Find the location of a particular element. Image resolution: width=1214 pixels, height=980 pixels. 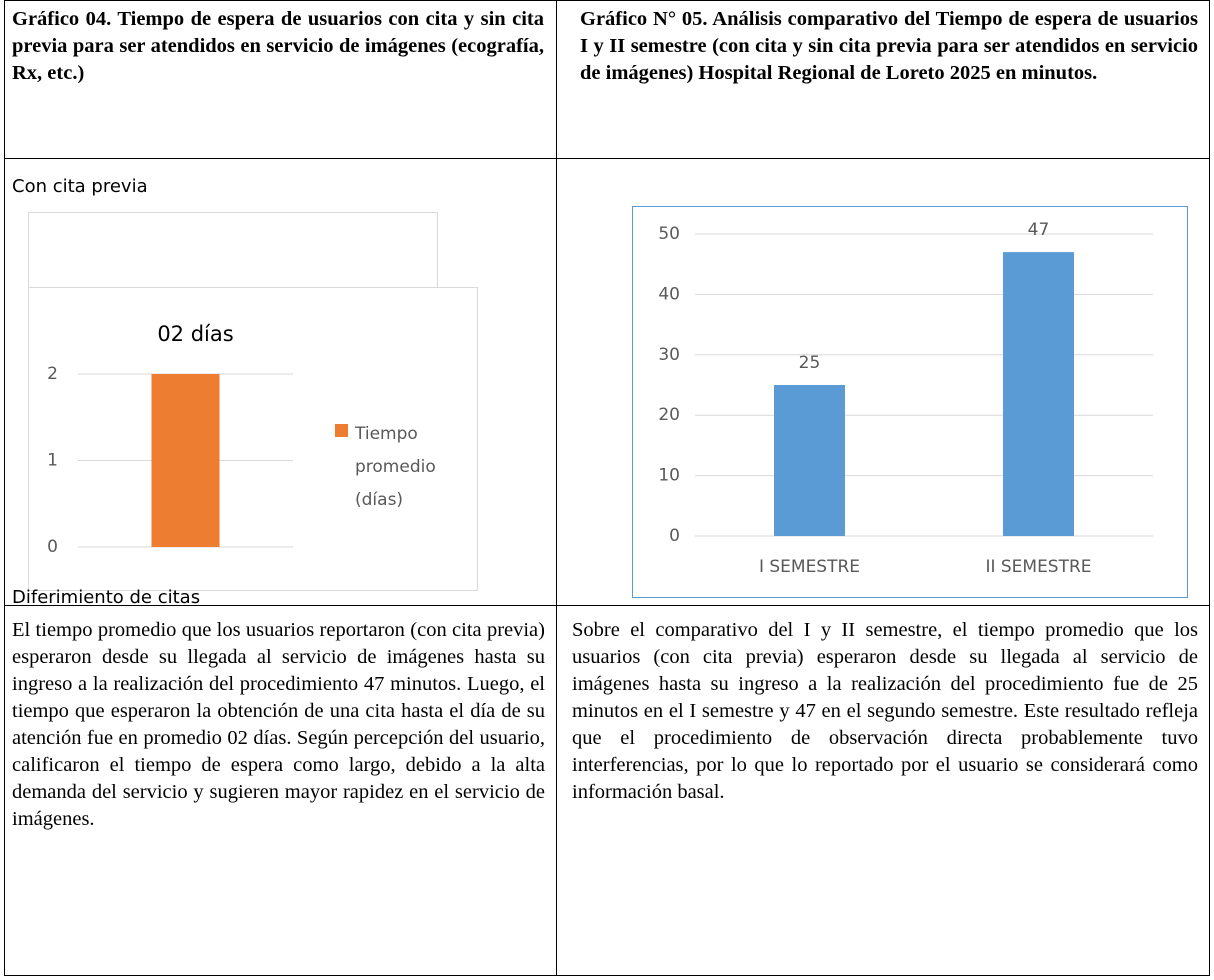

chart-title: 02 días is located at coordinates (195, 334).